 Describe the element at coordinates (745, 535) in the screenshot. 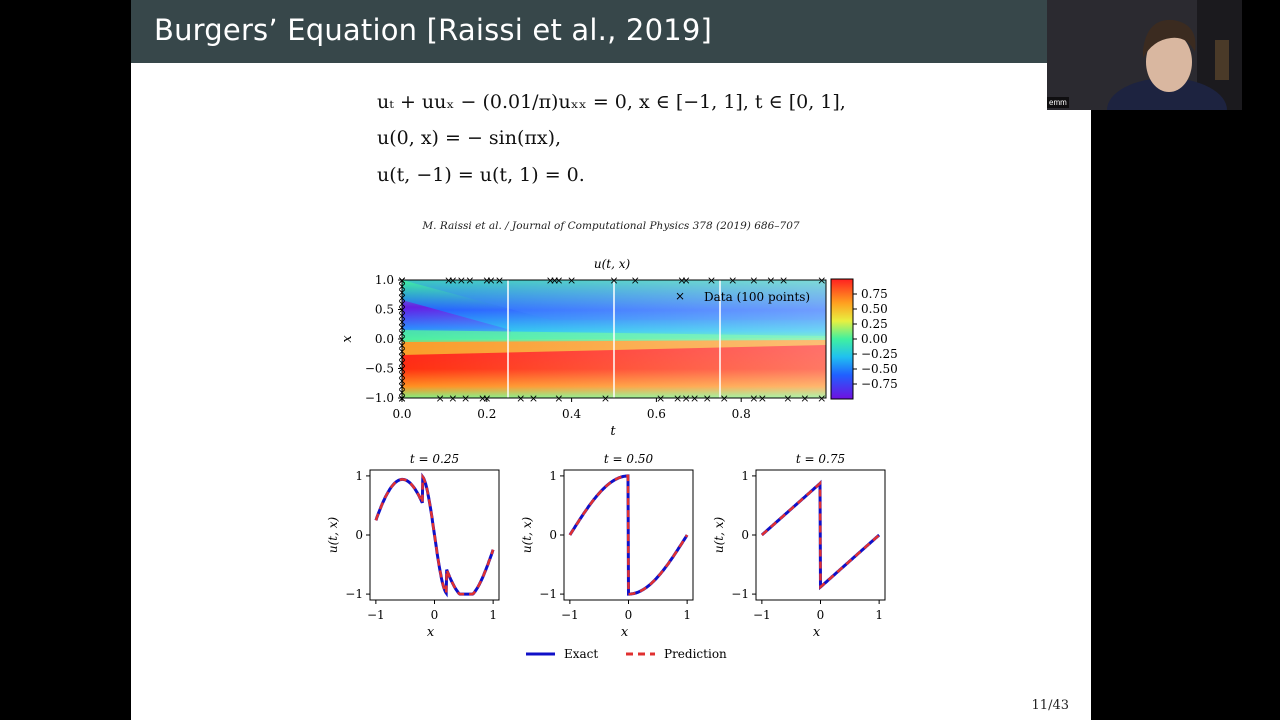

I see `subplot-3-y-tick-label-1: 0` at that location.